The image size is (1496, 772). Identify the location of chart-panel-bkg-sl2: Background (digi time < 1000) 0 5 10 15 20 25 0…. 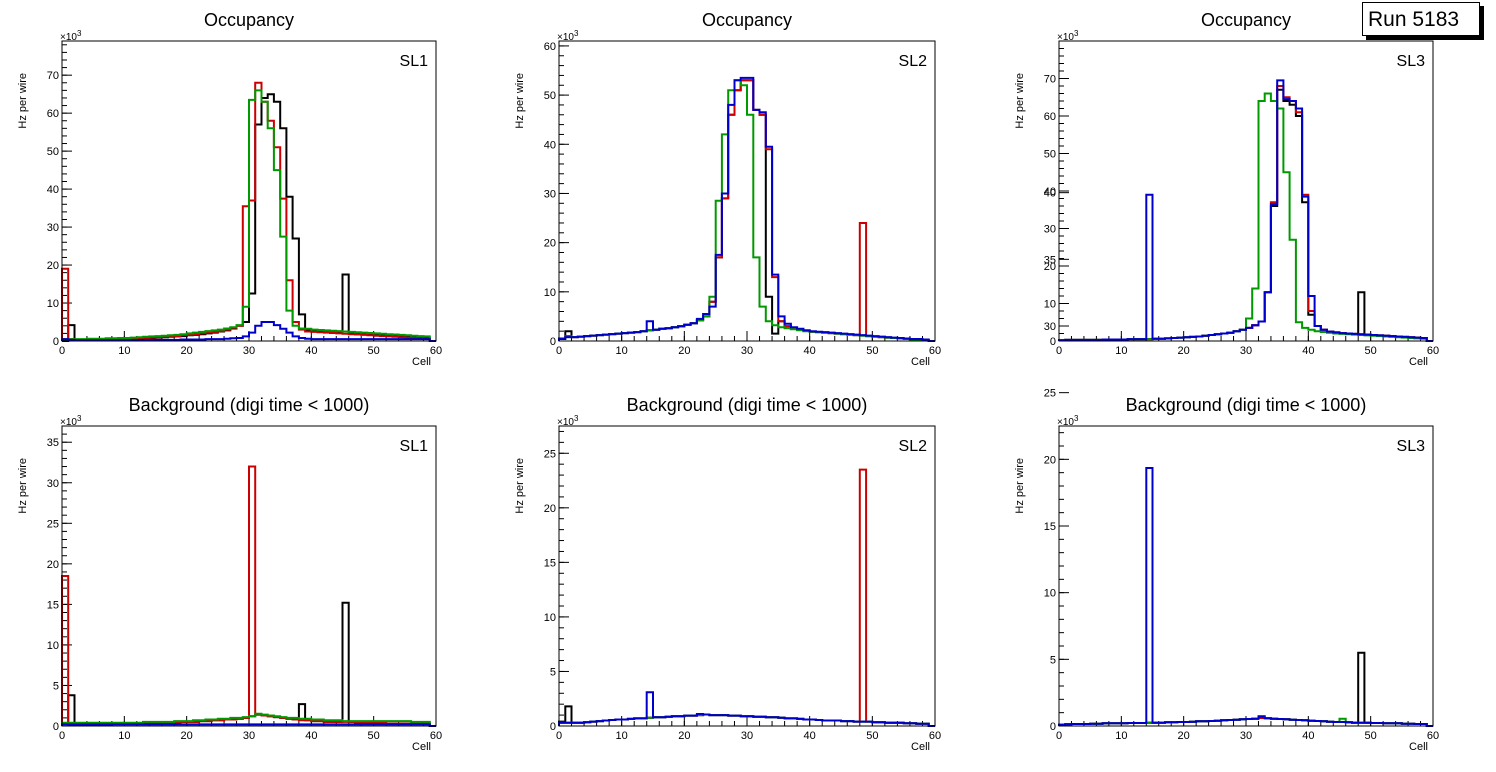
(727, 574).